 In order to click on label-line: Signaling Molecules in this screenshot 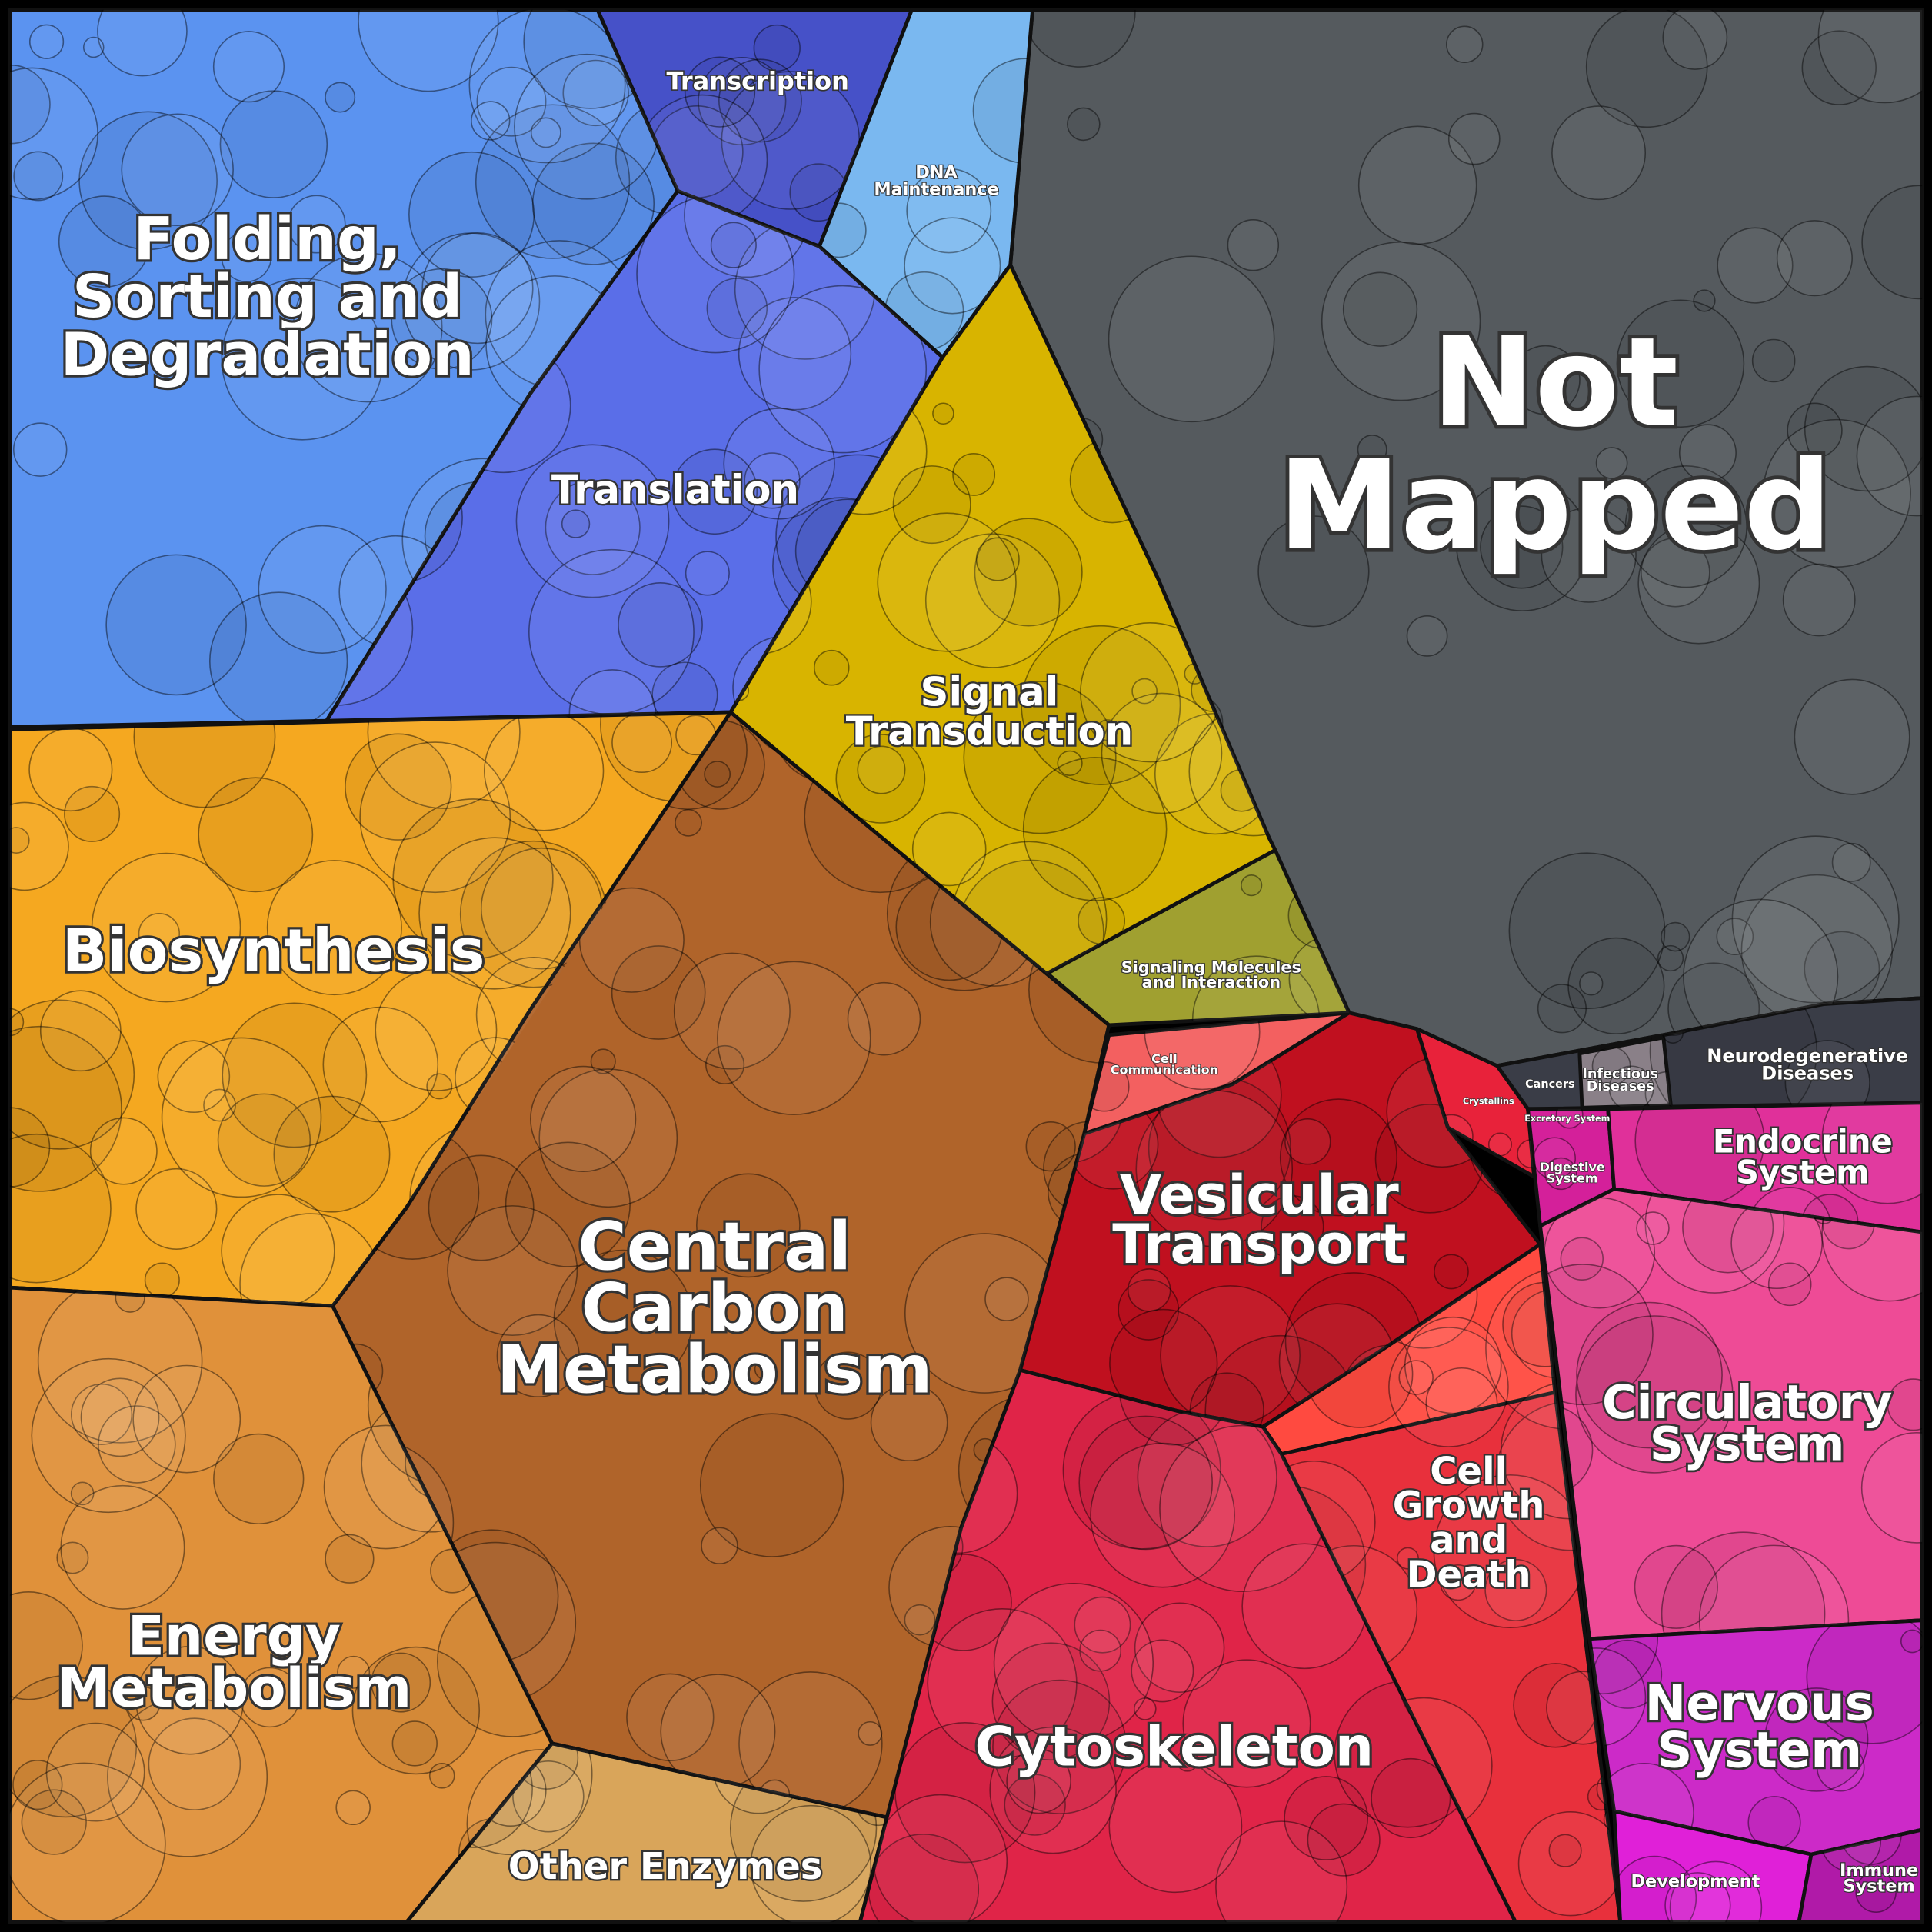, I will do `click(1211, 967)`.